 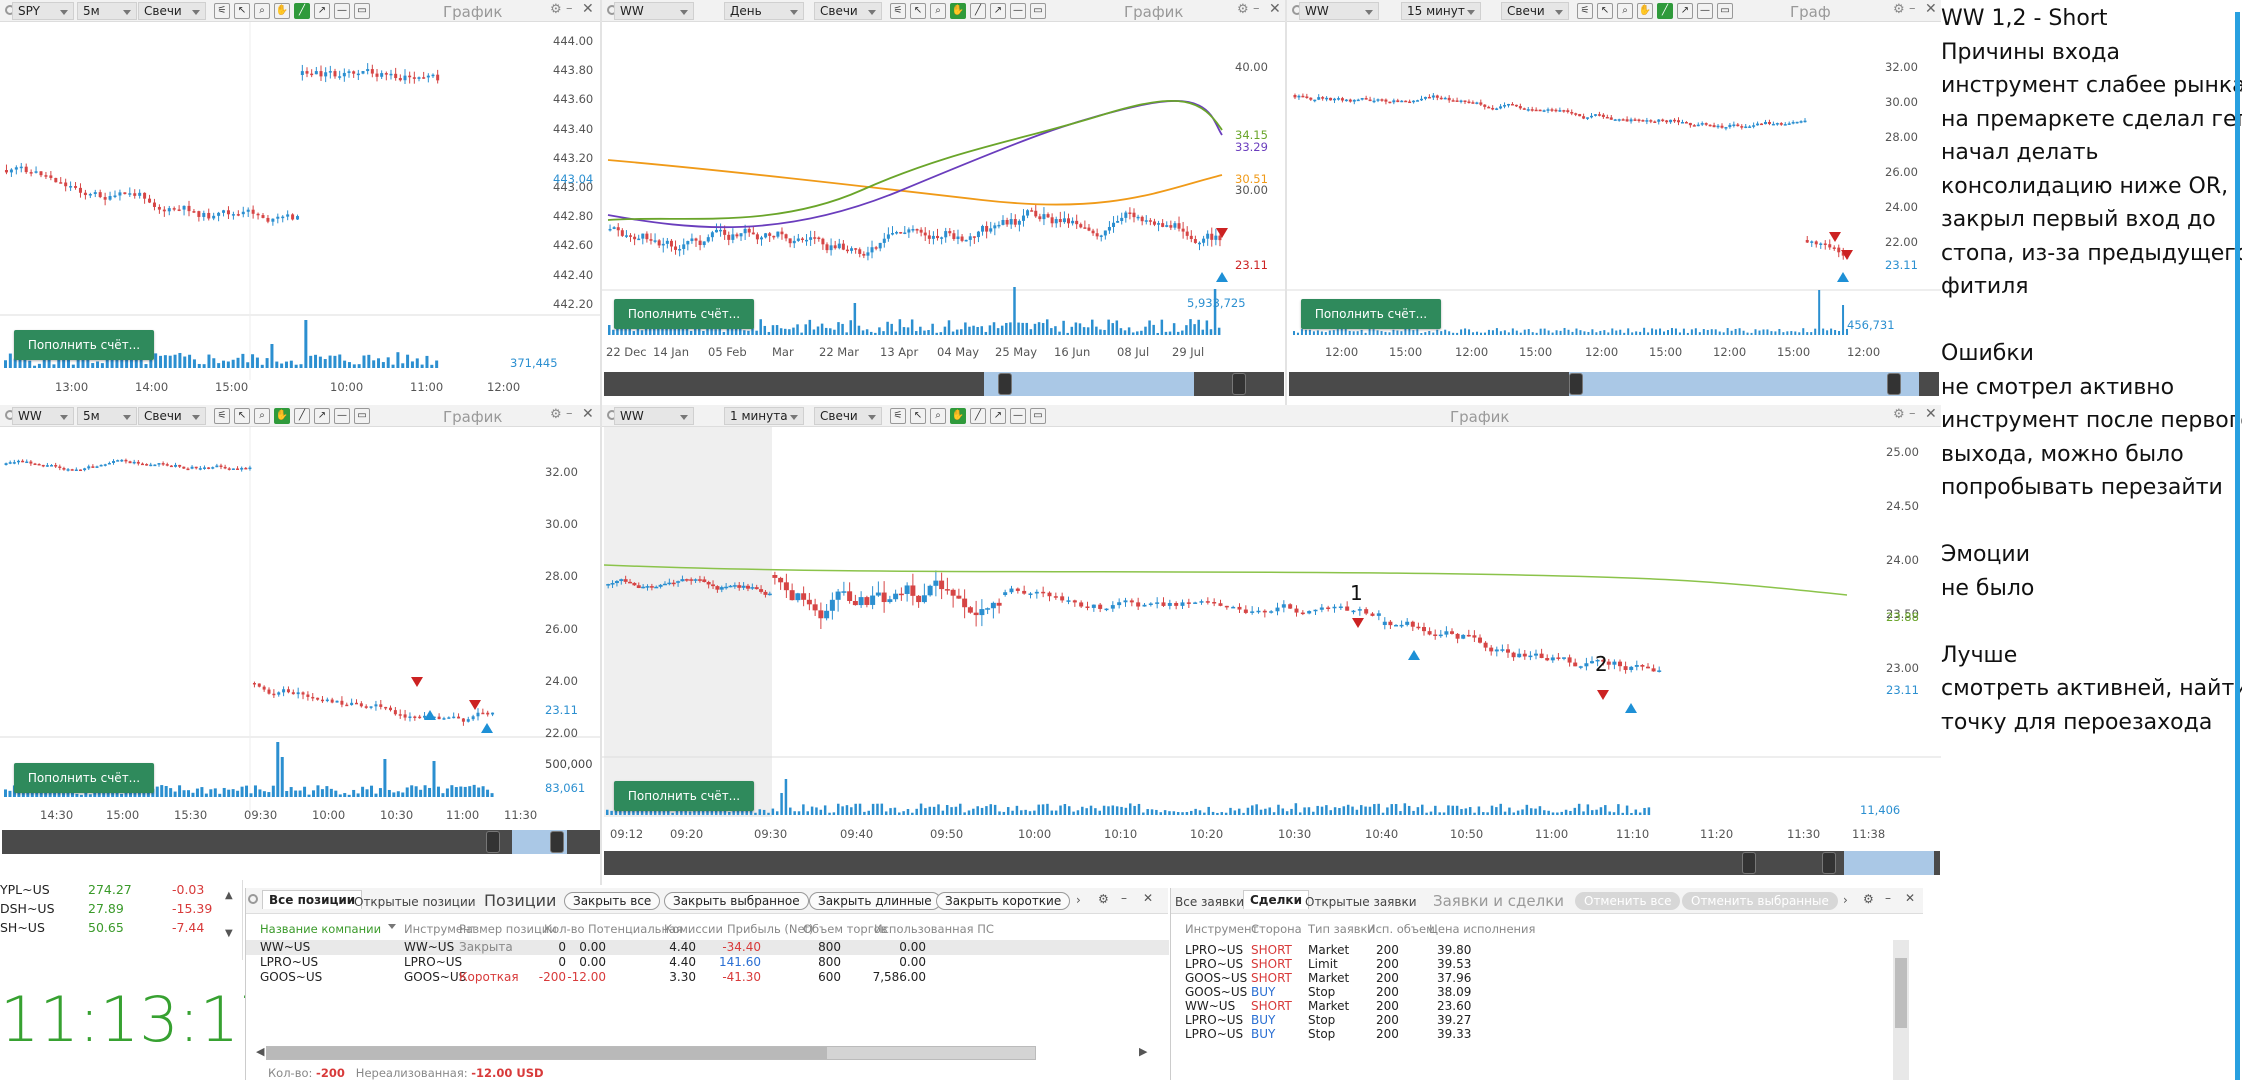 I want to click on column-header: Использованная ПС, so click(x=934, y=929).